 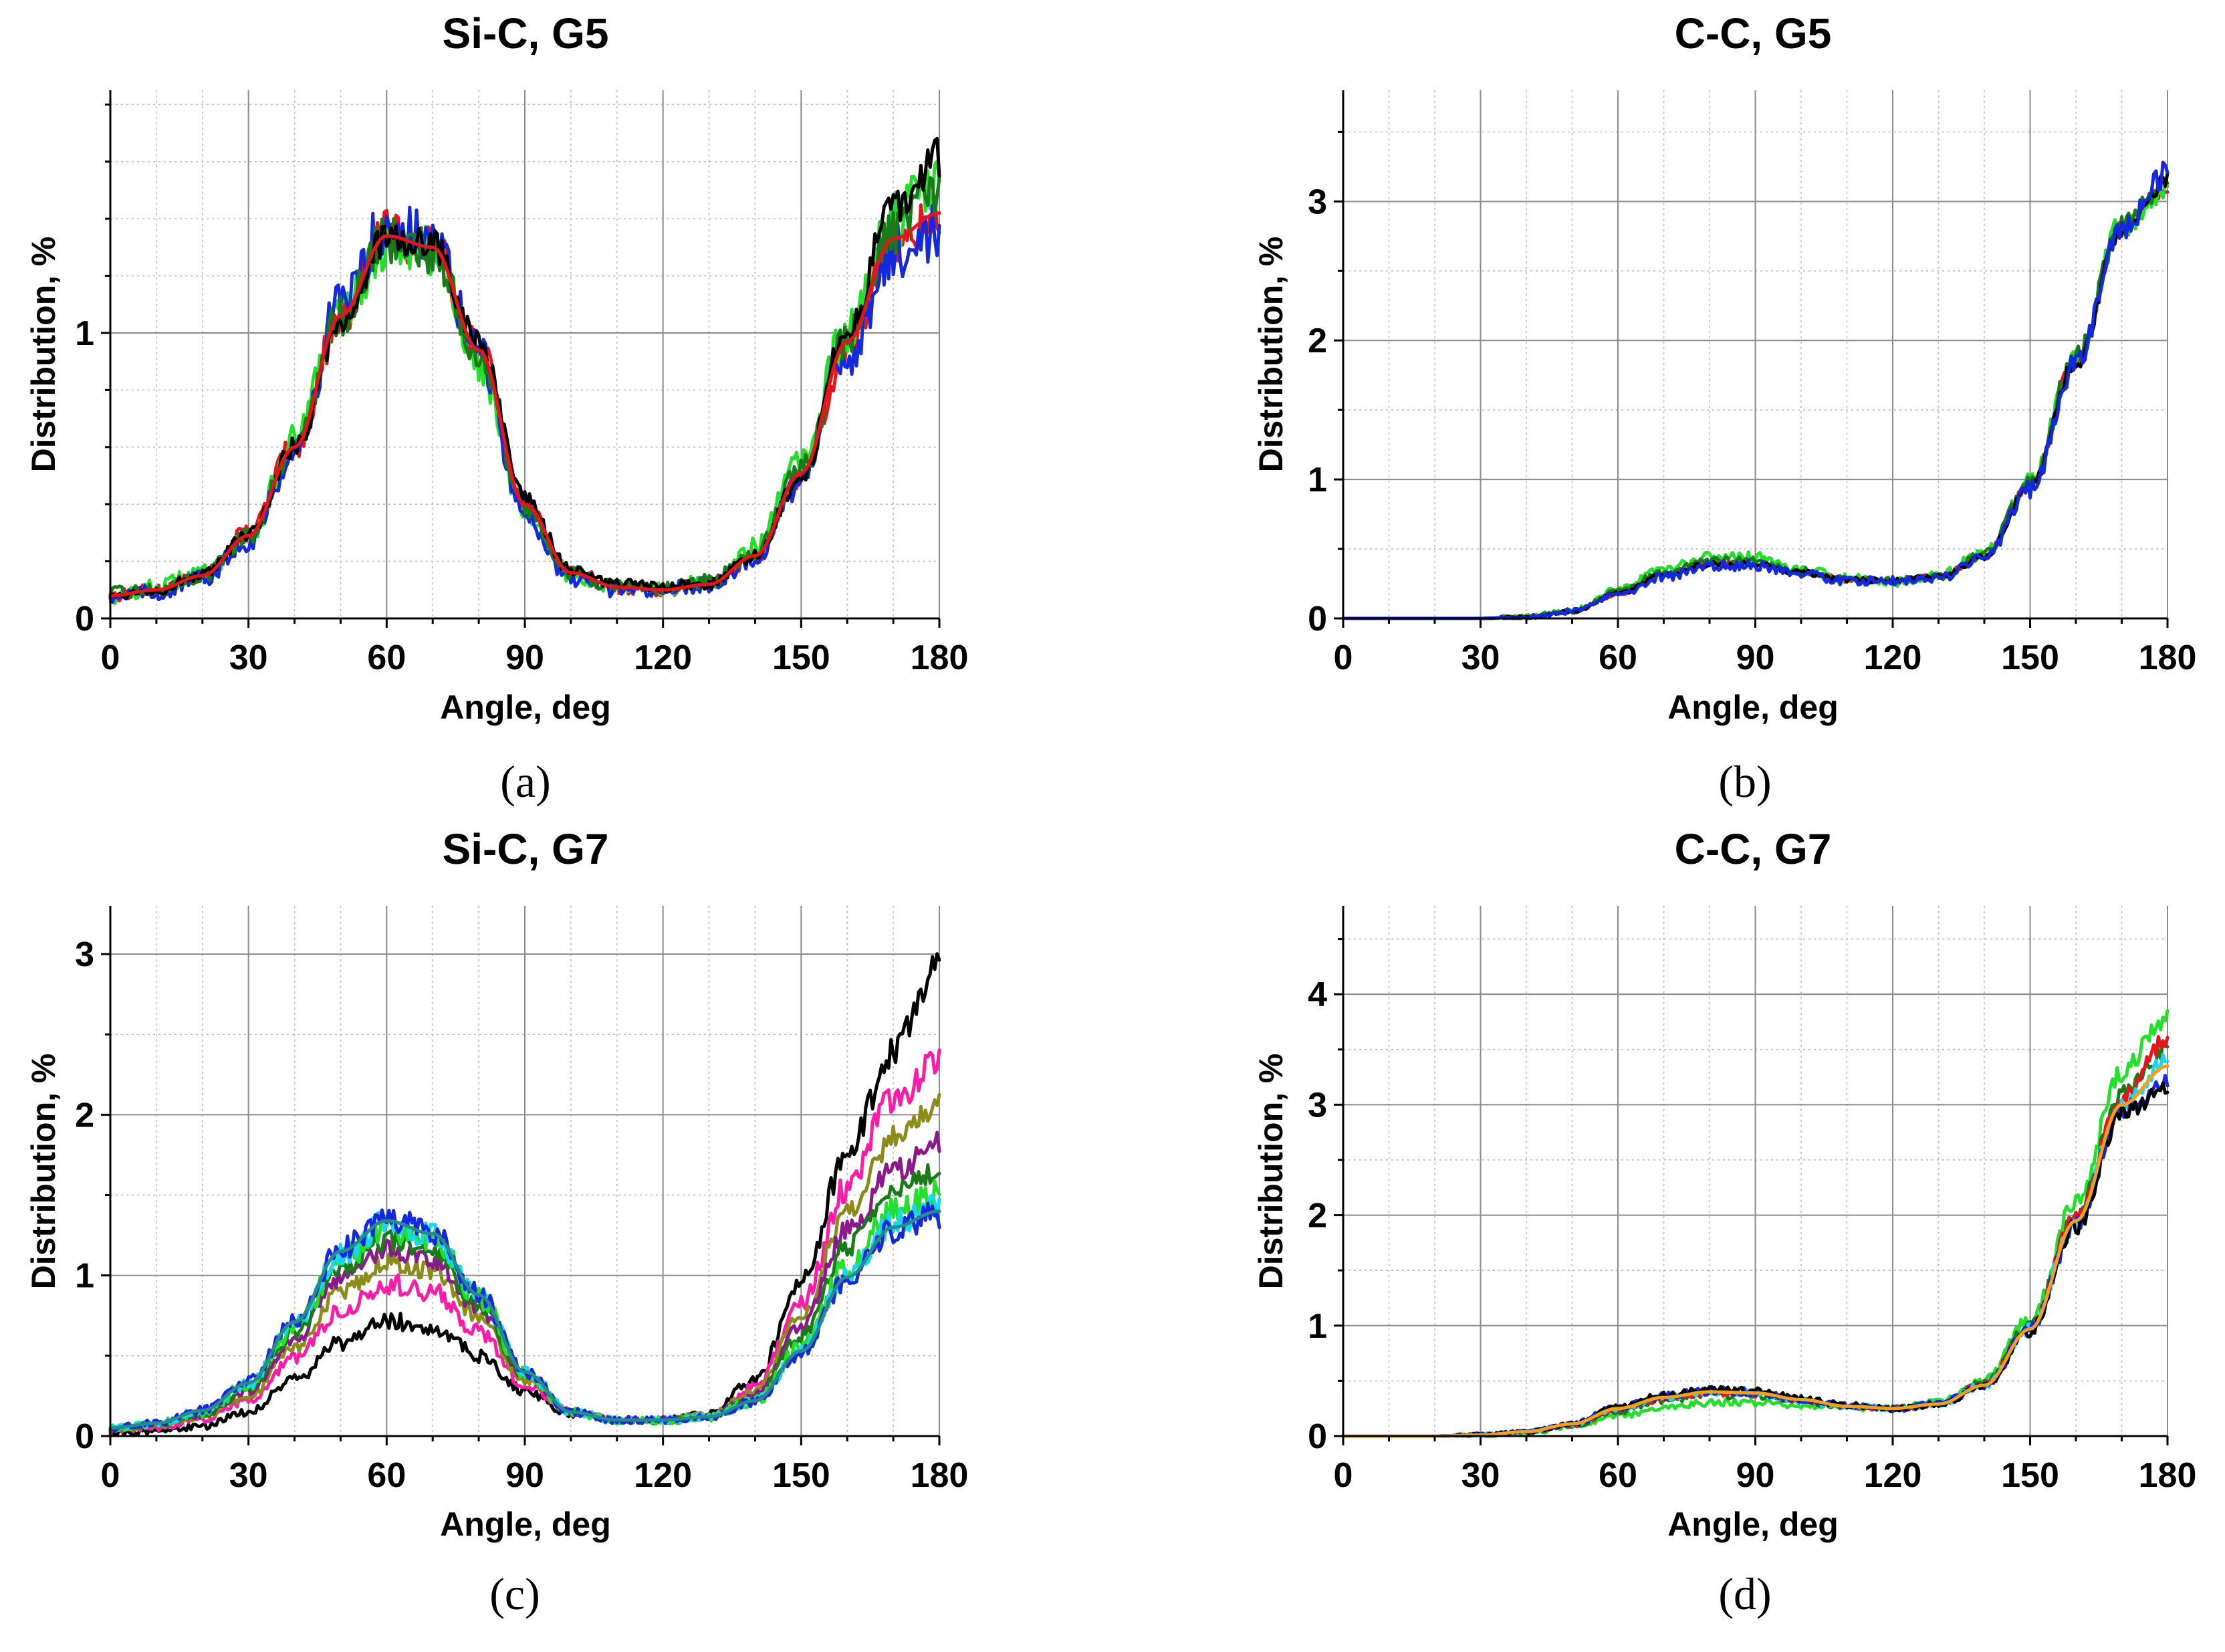 I want to click on axes-b, so click(x=1751, y=359).